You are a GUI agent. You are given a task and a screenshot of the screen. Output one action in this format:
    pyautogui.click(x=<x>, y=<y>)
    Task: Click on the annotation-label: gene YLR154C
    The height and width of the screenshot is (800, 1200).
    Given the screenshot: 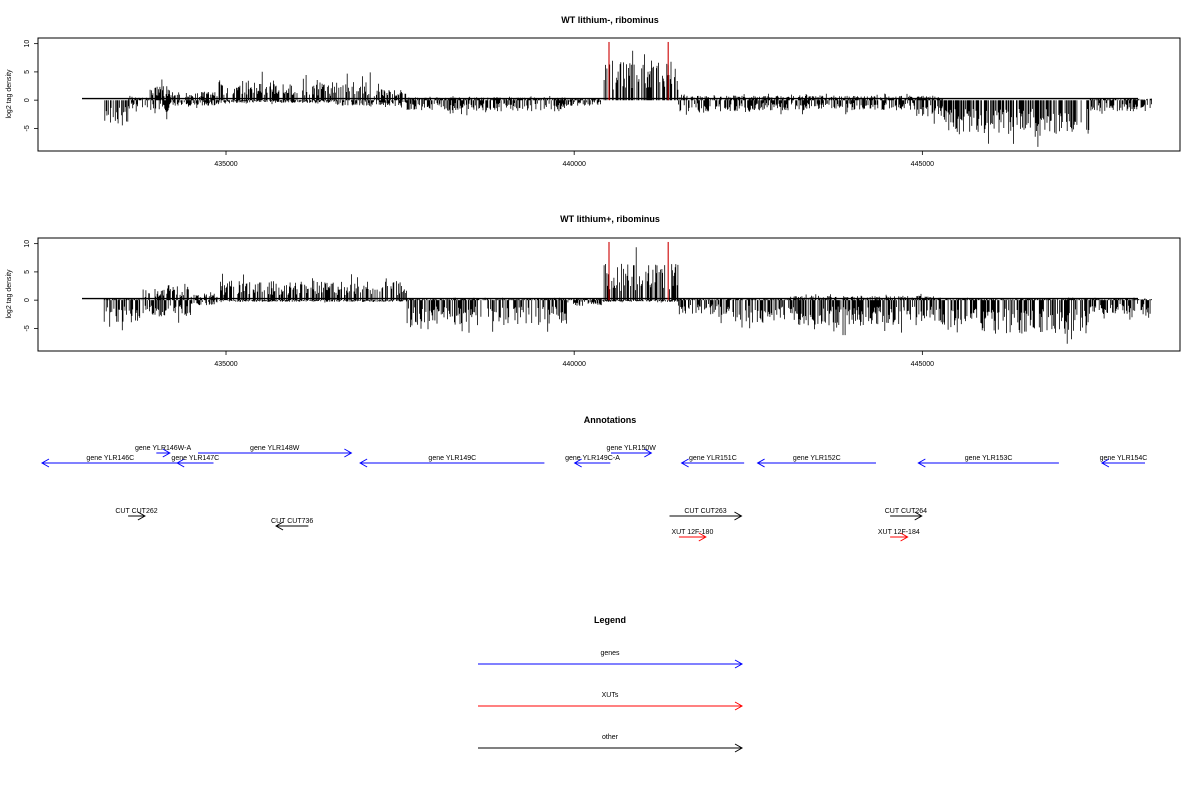 What is the action you would take?
    pyautogui.click(x=1124, y=458)
    